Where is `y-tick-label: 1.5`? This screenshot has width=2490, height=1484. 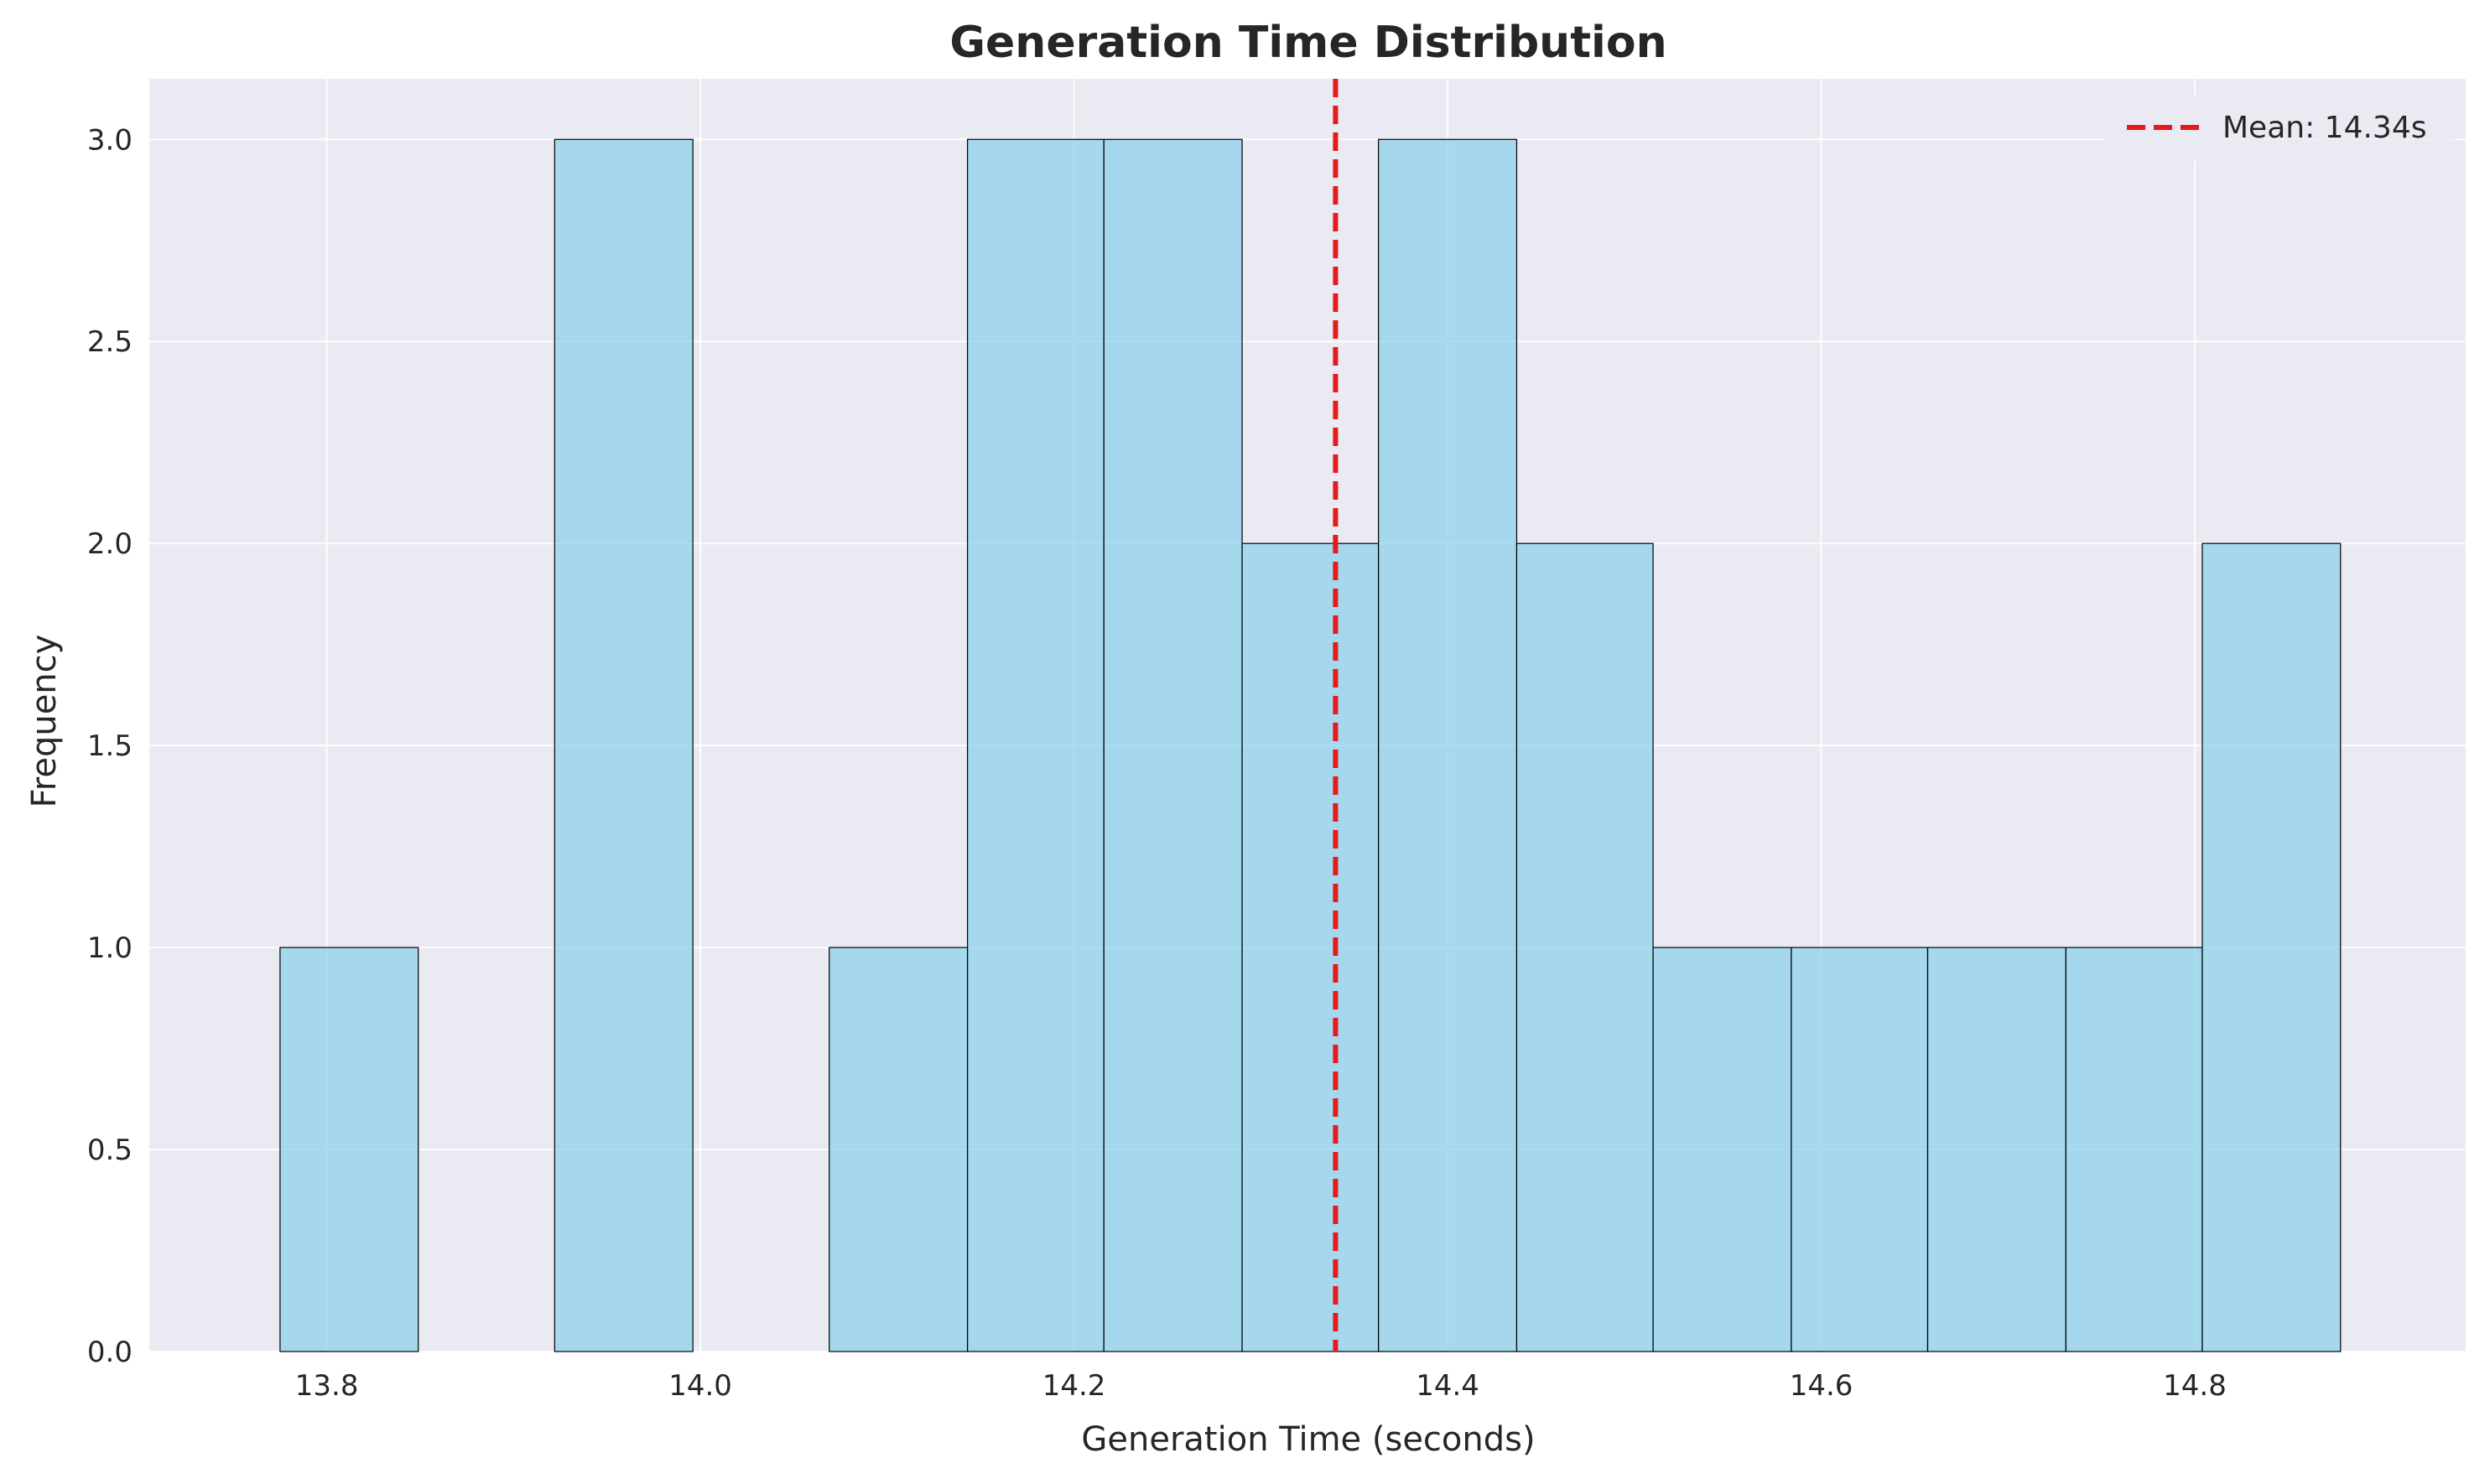 y-tick-label: 1.5 is located at coordinates (110, 746).